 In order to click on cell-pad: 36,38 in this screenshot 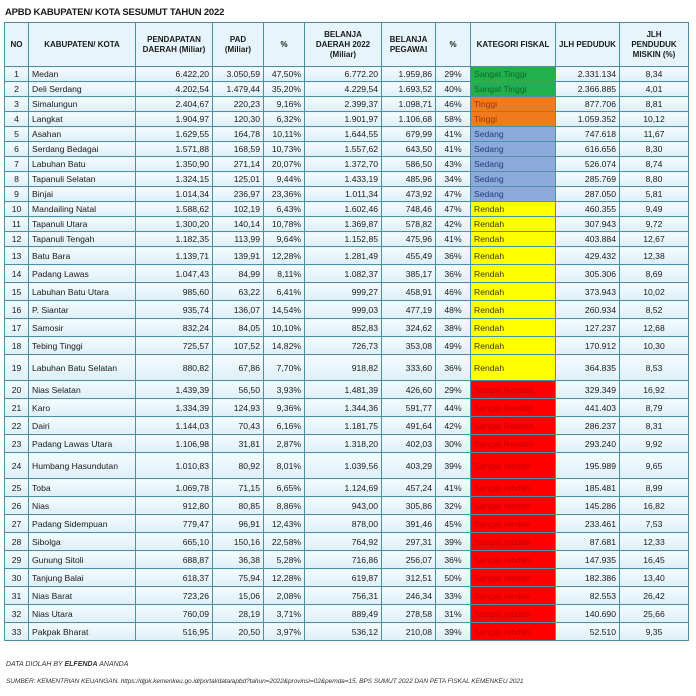, I will do `click(238, 559)`.